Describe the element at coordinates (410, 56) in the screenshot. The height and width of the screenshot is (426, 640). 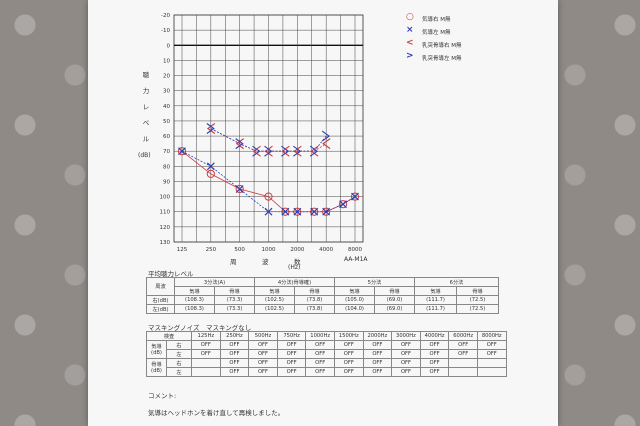
I see `legend-symbol: >` at that location.